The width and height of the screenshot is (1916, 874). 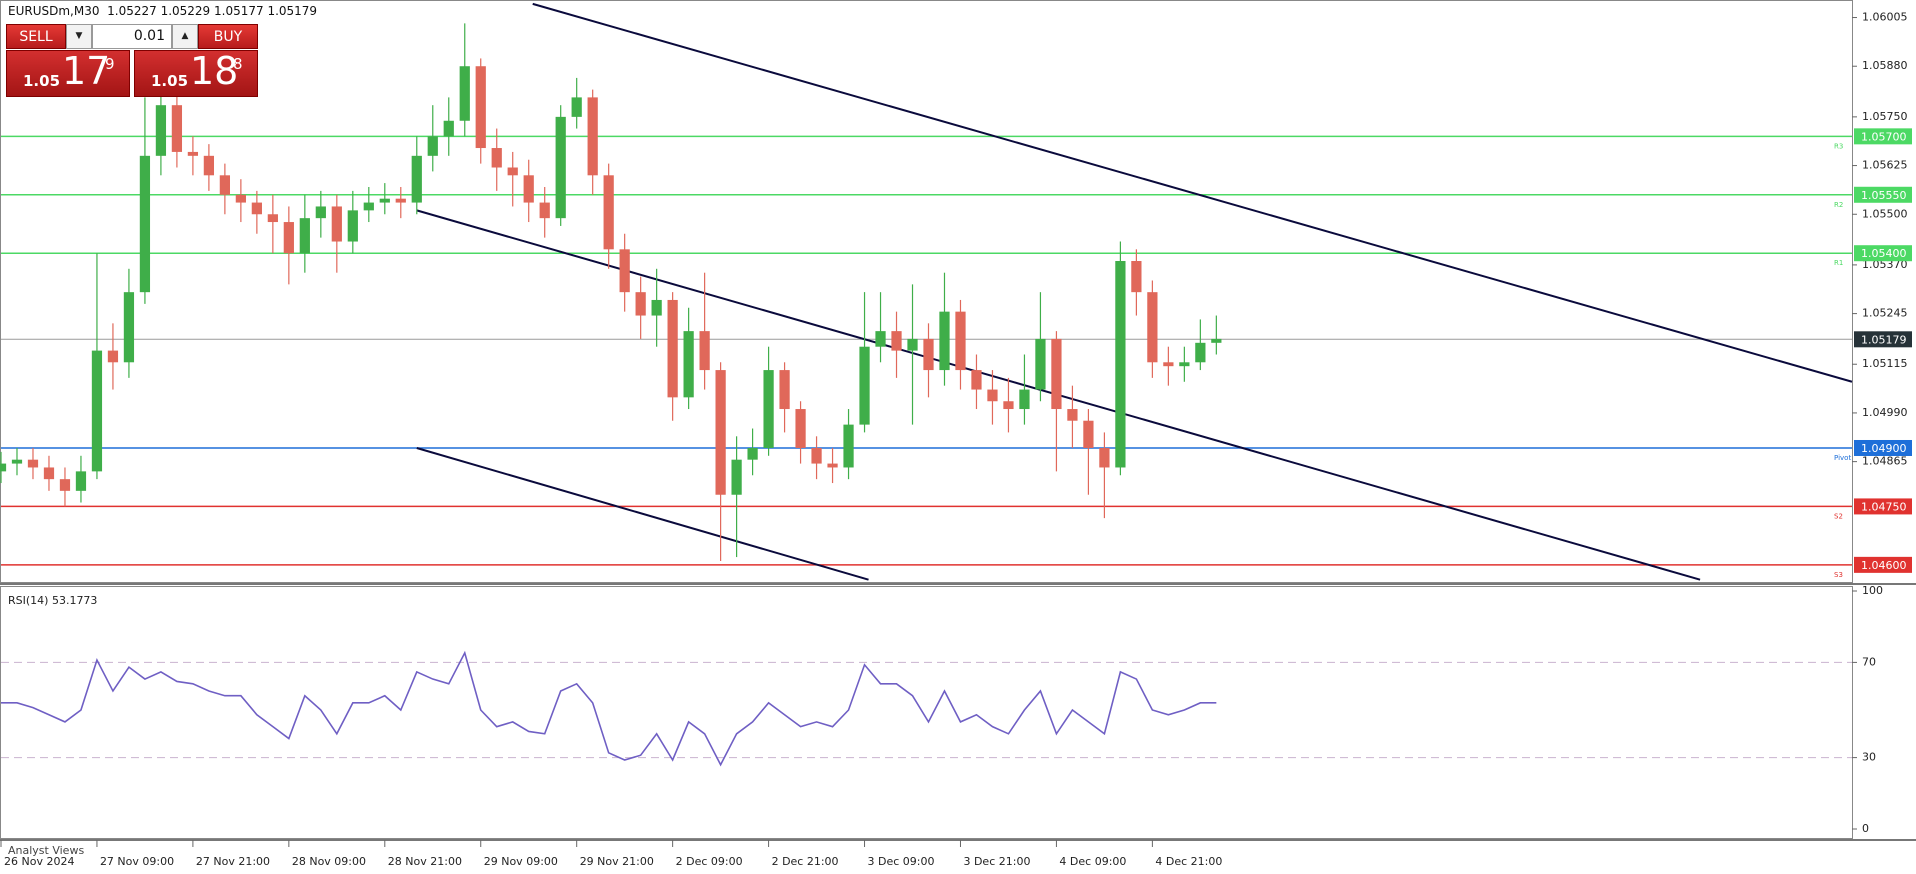 What do you see at coordinates (54, 11) in the screenshot?
I see `symbol: EURUSDm,M30` at bounding box center [54, 11].